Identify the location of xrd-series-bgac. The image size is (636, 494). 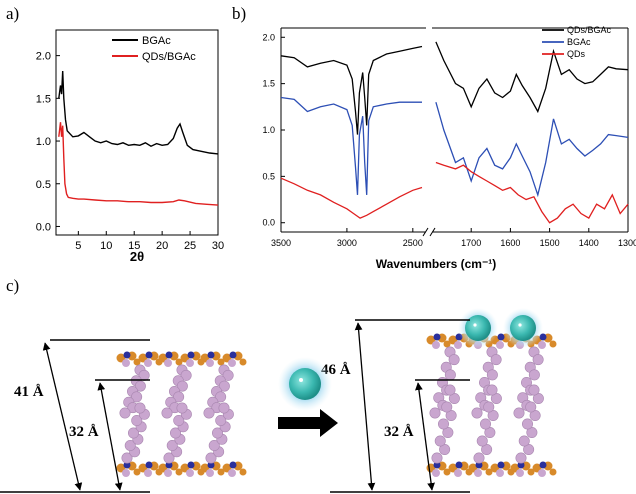
(138, 112).